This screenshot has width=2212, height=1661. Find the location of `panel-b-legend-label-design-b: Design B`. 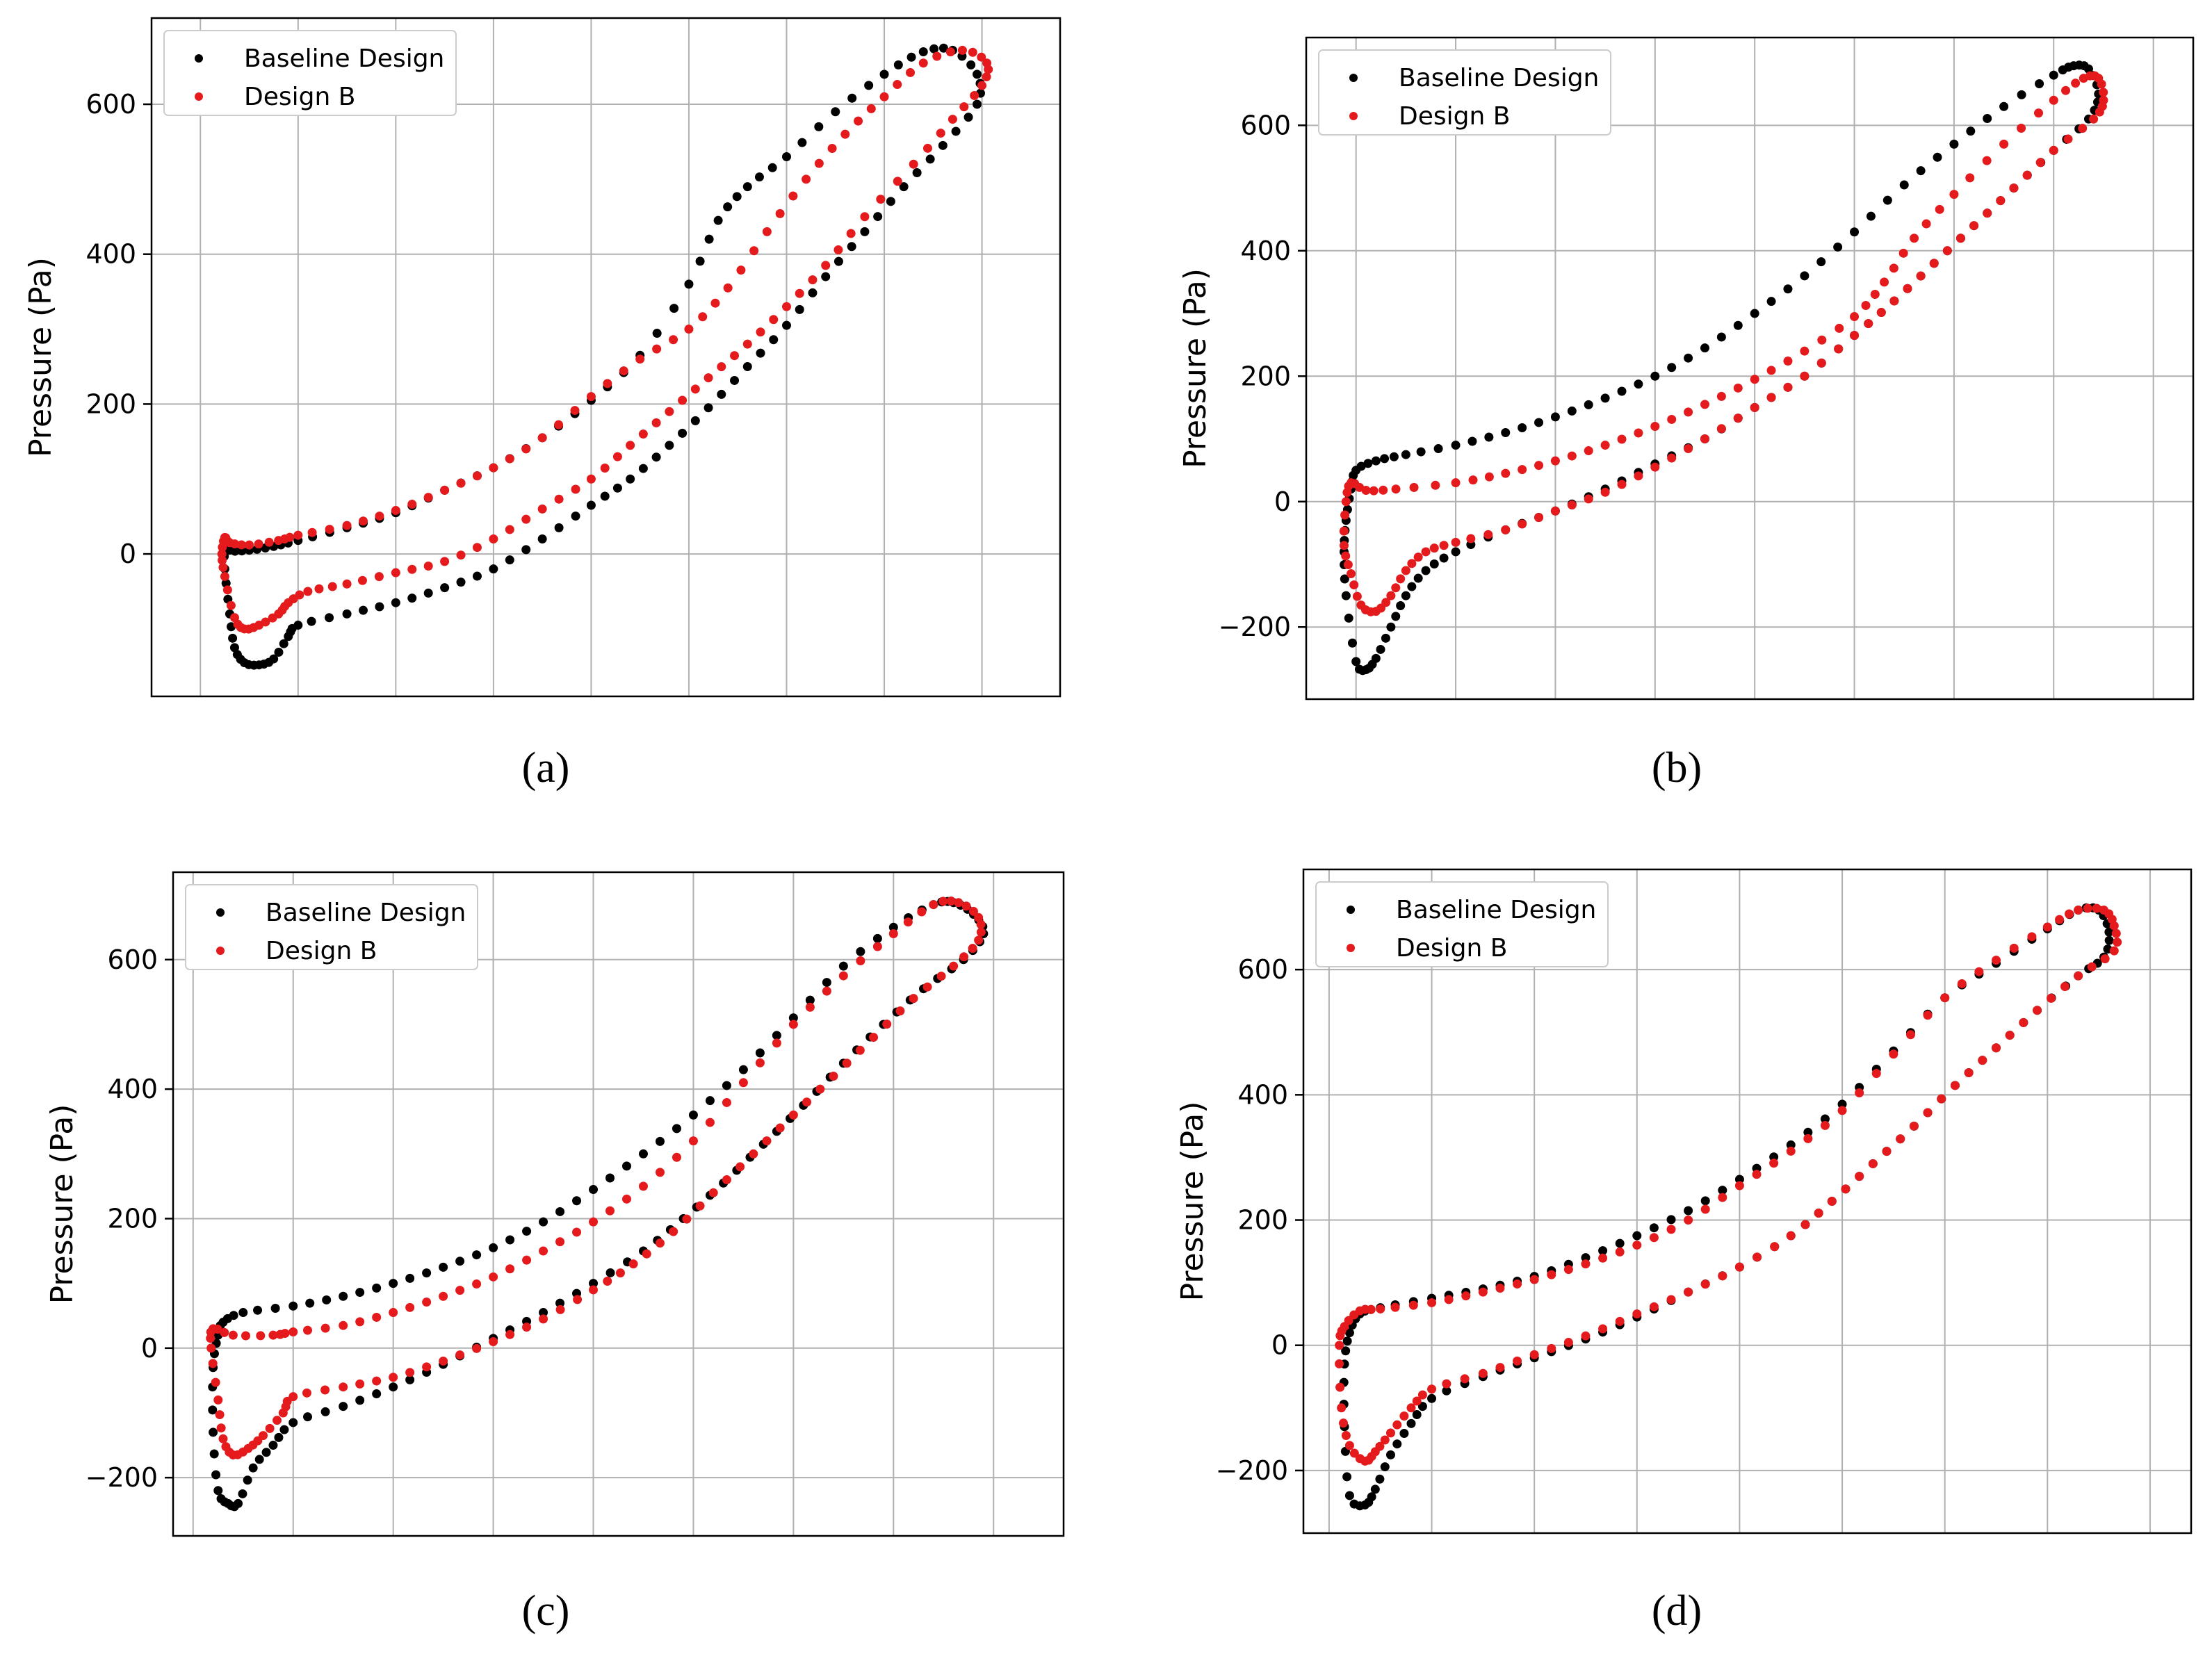

panel-b-legend-label-design-b: Design B is located at coordinates (1454, 116).